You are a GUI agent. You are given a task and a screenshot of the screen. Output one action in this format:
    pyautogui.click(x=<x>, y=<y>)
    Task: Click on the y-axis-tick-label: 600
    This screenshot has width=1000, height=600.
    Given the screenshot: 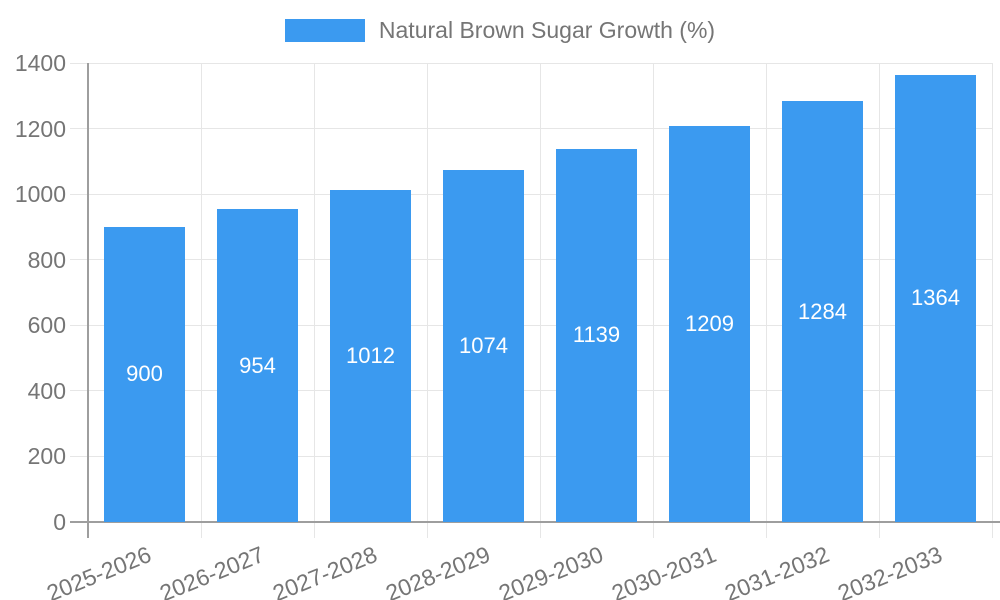 What is the action you would take?
    pyautogui.click(x=46, y=325)
    